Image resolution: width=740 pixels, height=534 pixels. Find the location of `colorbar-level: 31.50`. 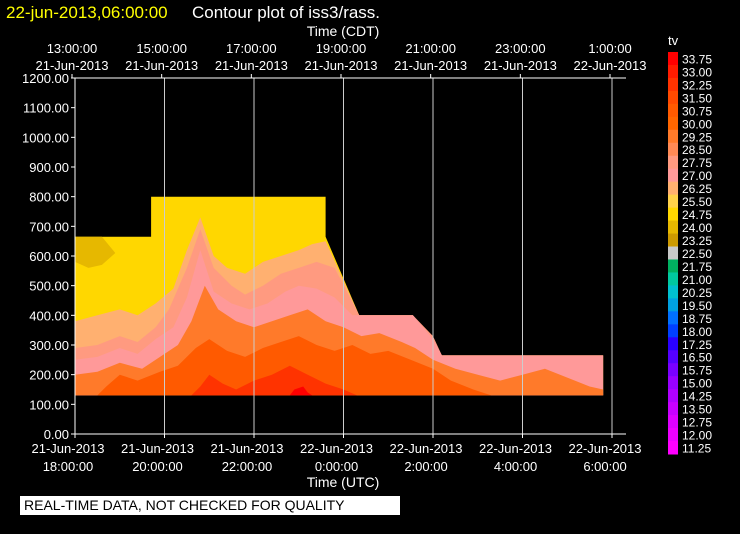

colorbar-level: 31.50 is located at coordinates (697, 98).